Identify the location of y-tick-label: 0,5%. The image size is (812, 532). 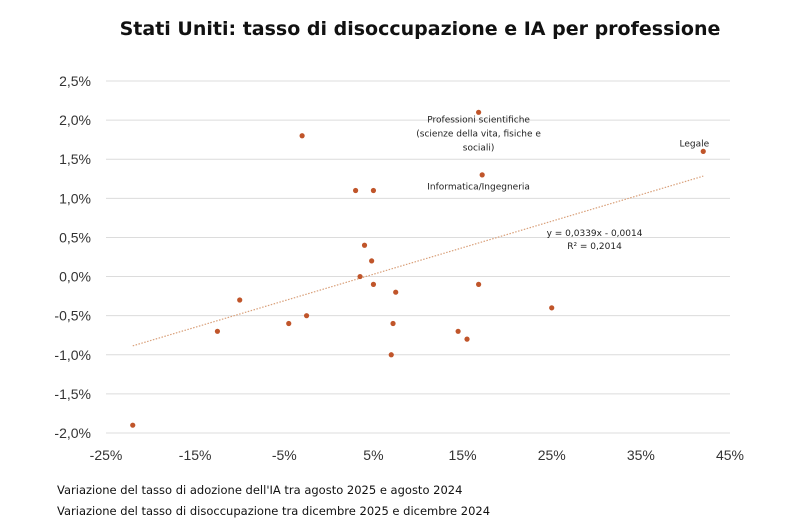
(75, 237).